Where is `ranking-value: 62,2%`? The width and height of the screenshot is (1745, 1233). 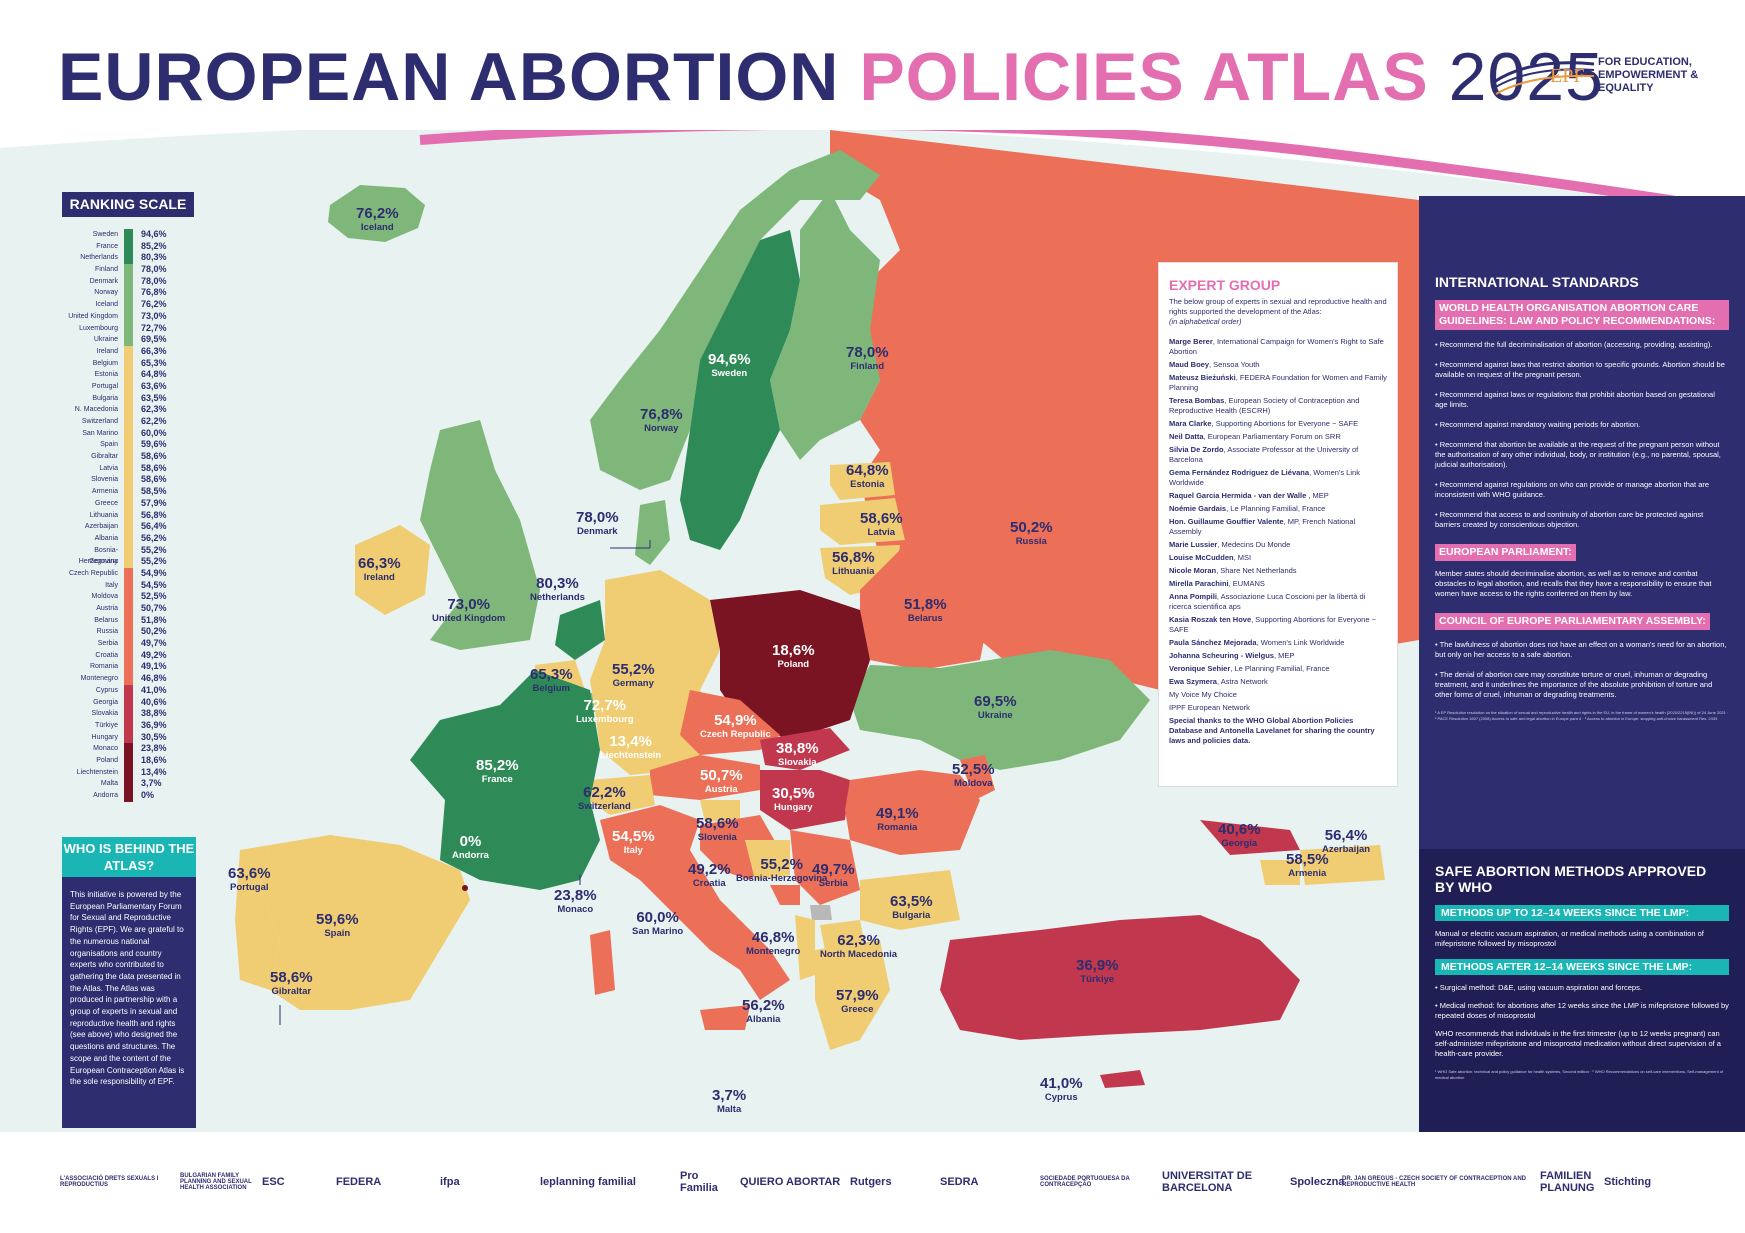 ranking-value: 62,2% is located at coordinates (154, 421).